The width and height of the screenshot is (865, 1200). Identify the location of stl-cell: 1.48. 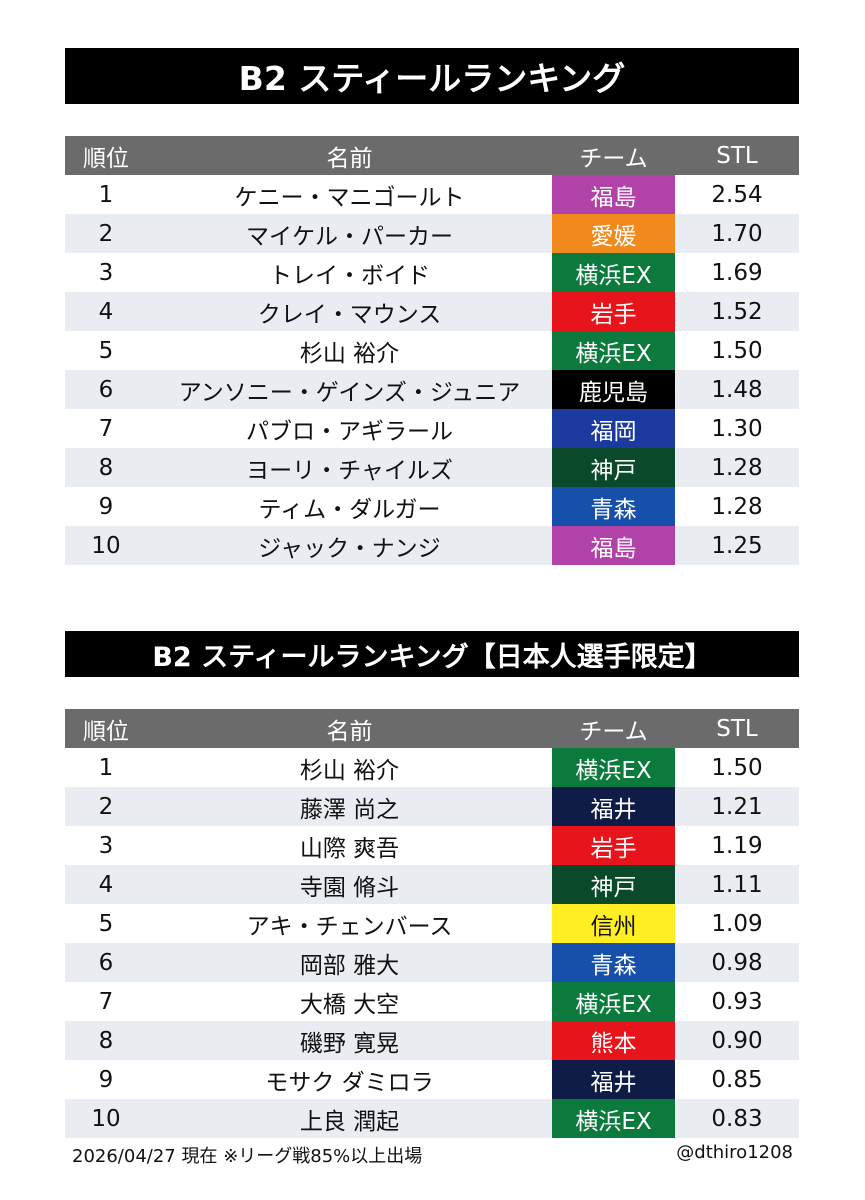
(737, 389).